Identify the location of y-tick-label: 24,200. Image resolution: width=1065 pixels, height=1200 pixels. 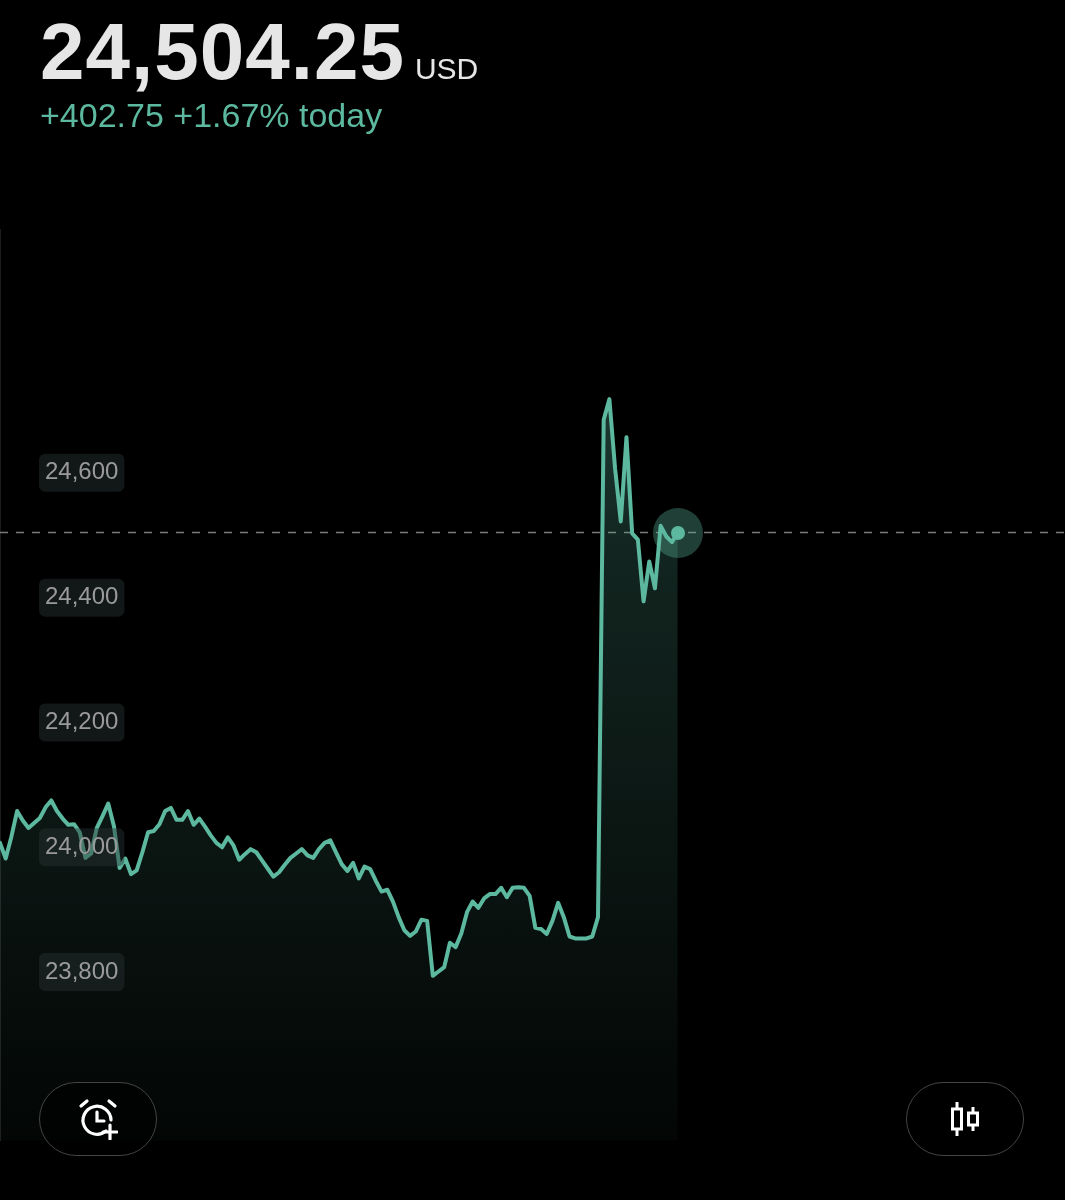
(82, 721).